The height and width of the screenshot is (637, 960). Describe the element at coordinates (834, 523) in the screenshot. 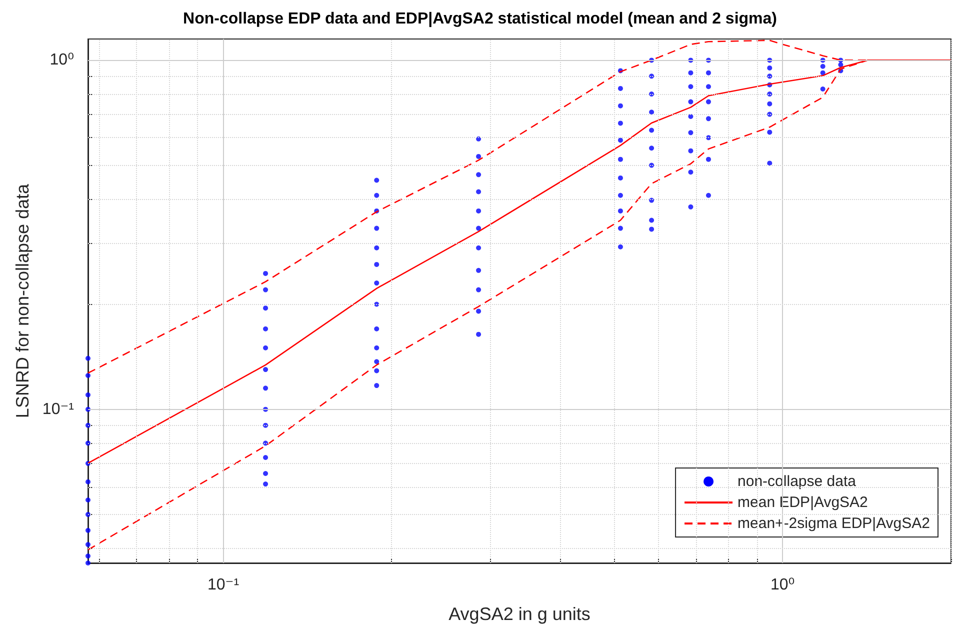

I see `legend-label: mean+-2sigma EDP|AvgSA2` at that location.